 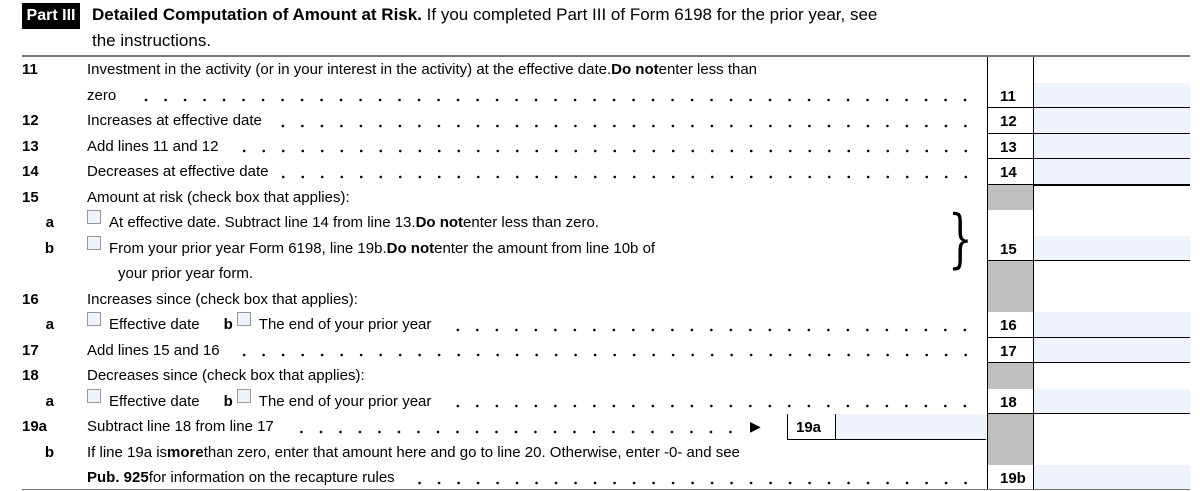 What do you see at coordinates (1010, 95) in the screenshot?
I see `box-label-11: 11` at bounding box center [1010, 95].